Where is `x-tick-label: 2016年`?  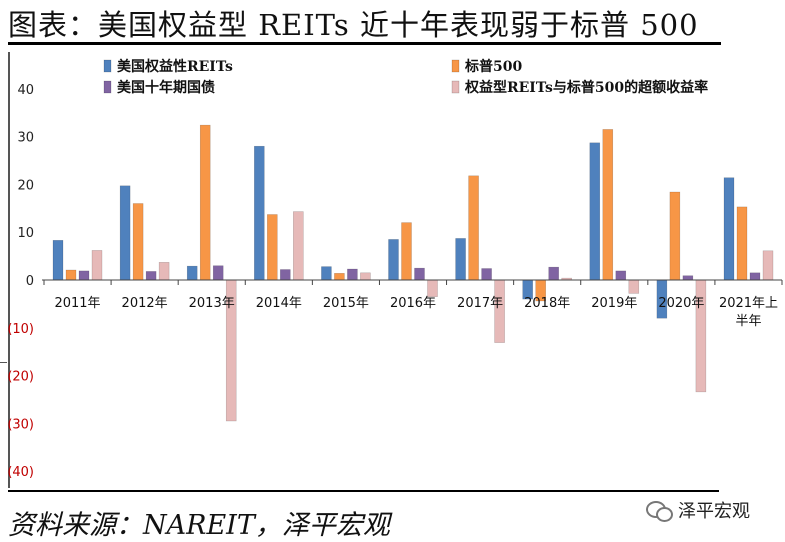 x-tick-label: 2016年 is located at coordinates (413, 303).